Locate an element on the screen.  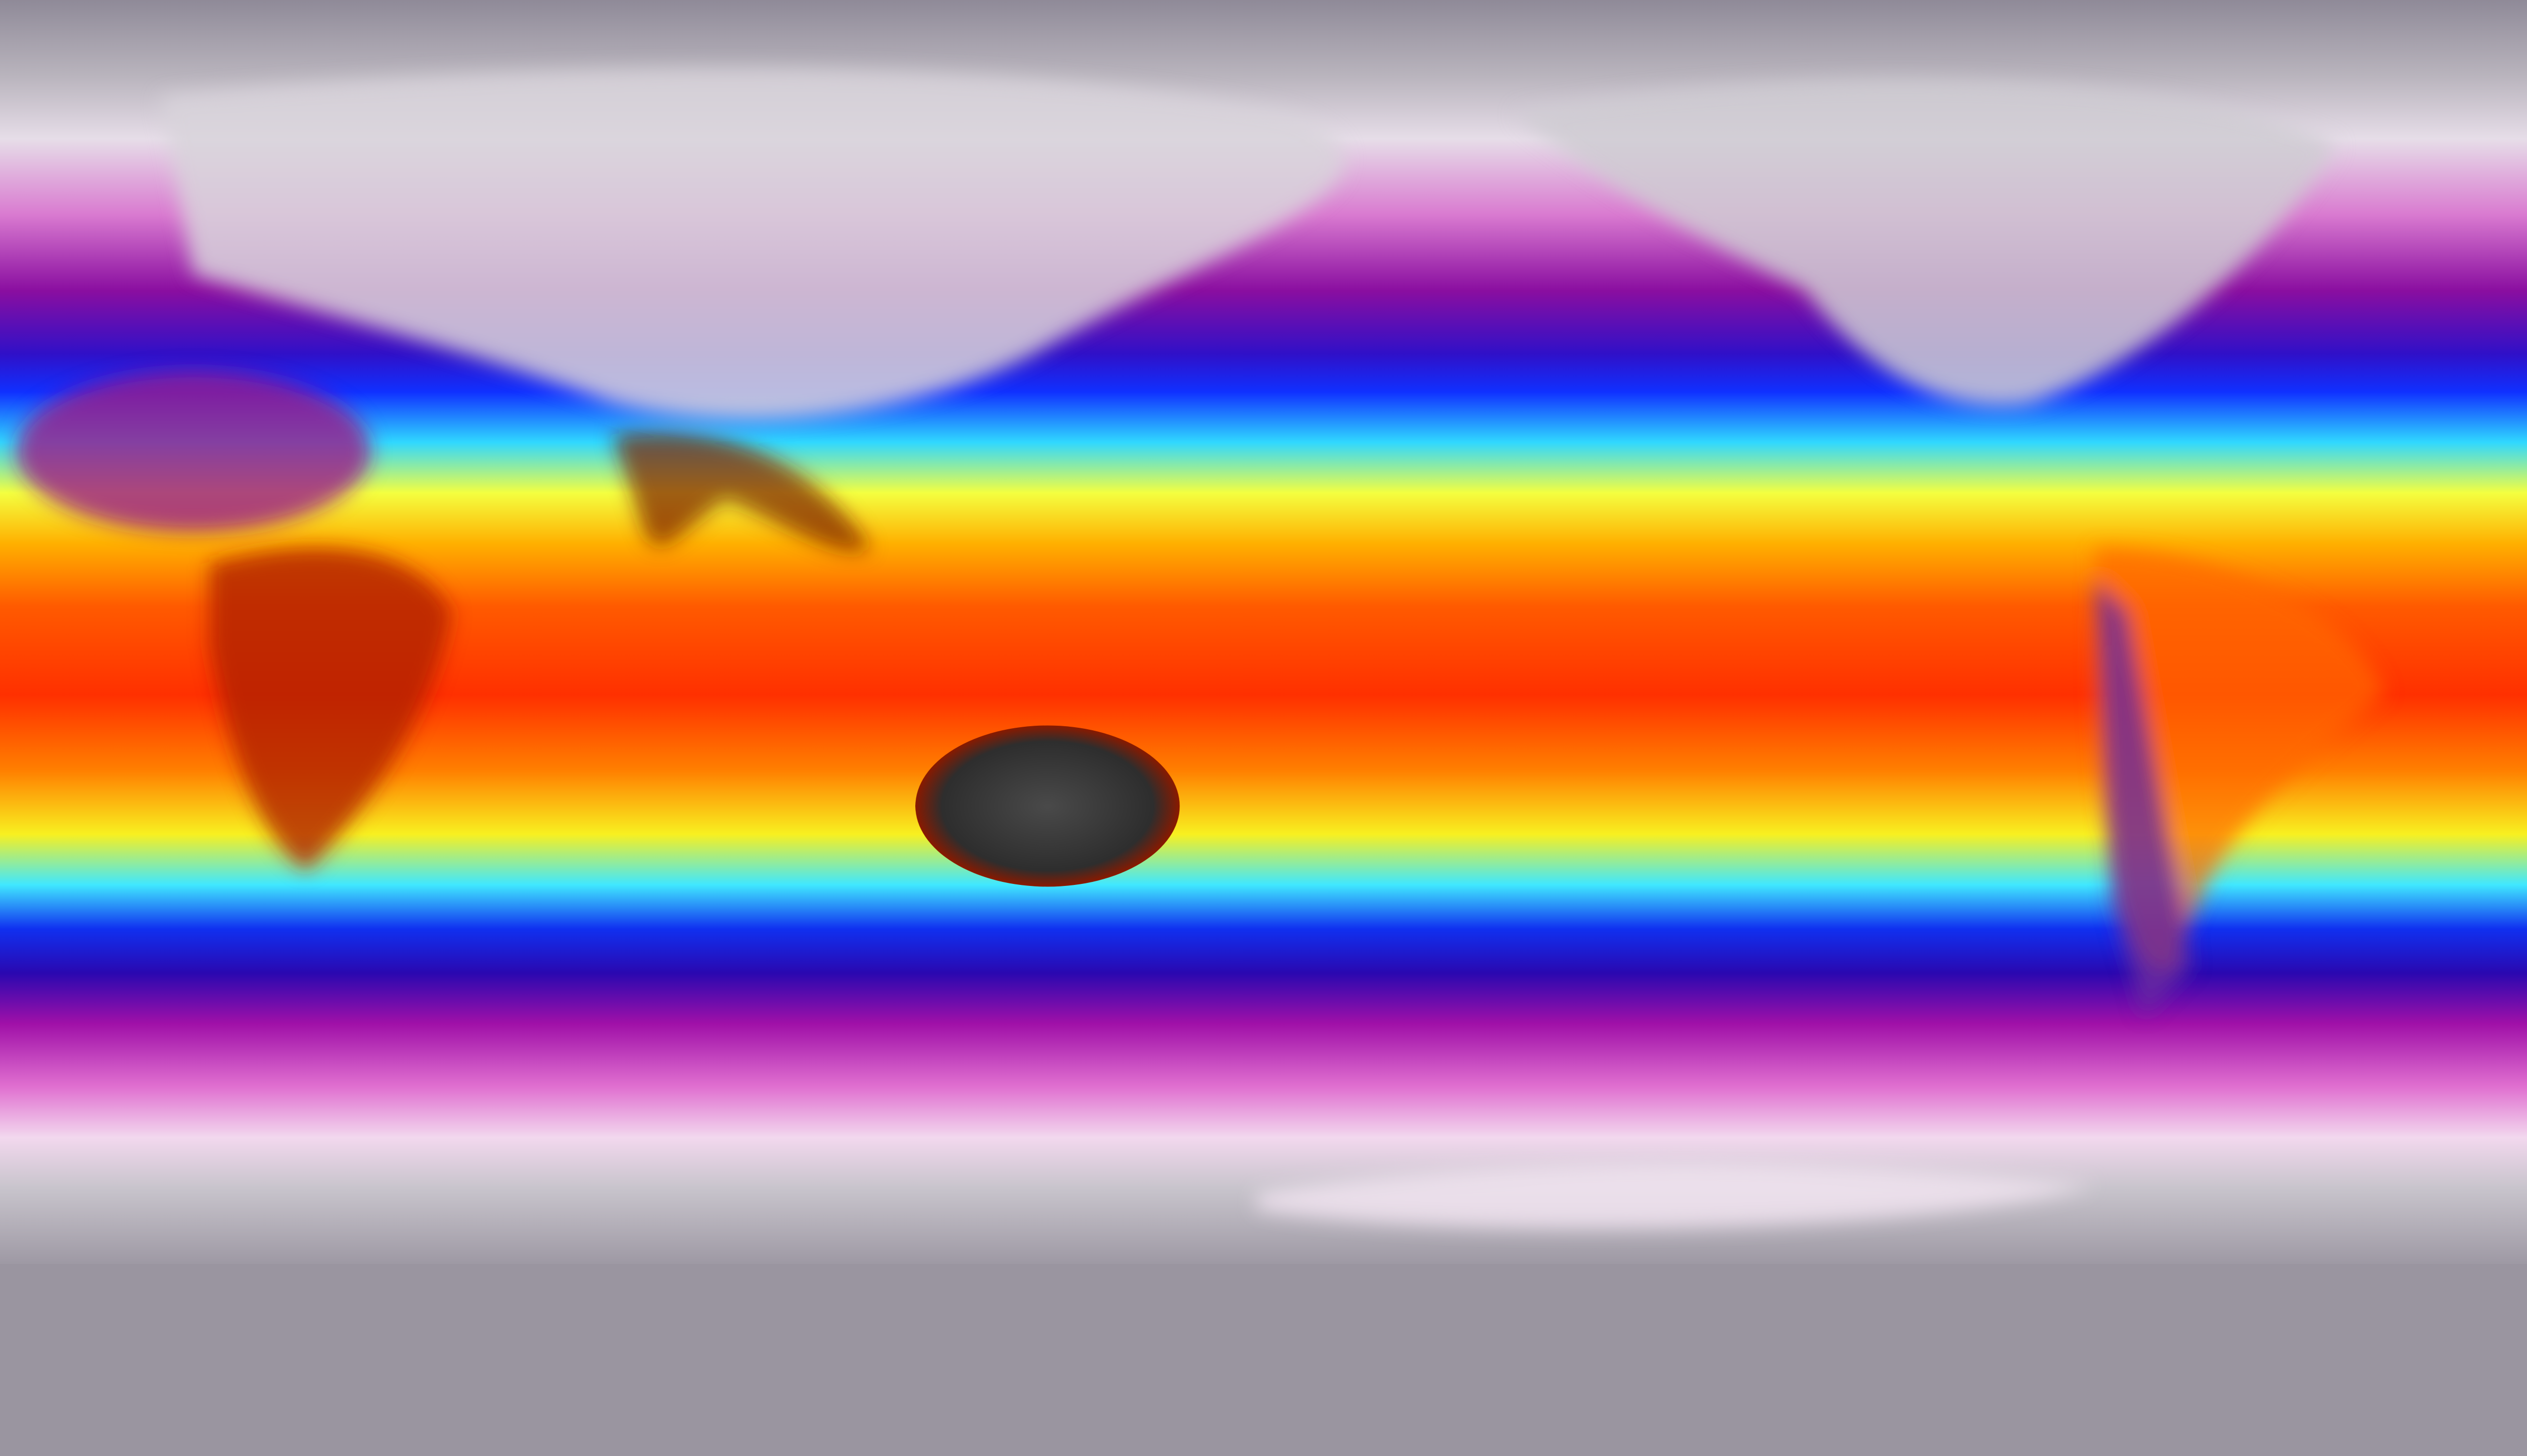
antarctica-edge is located at coordinates (1676, 1196).